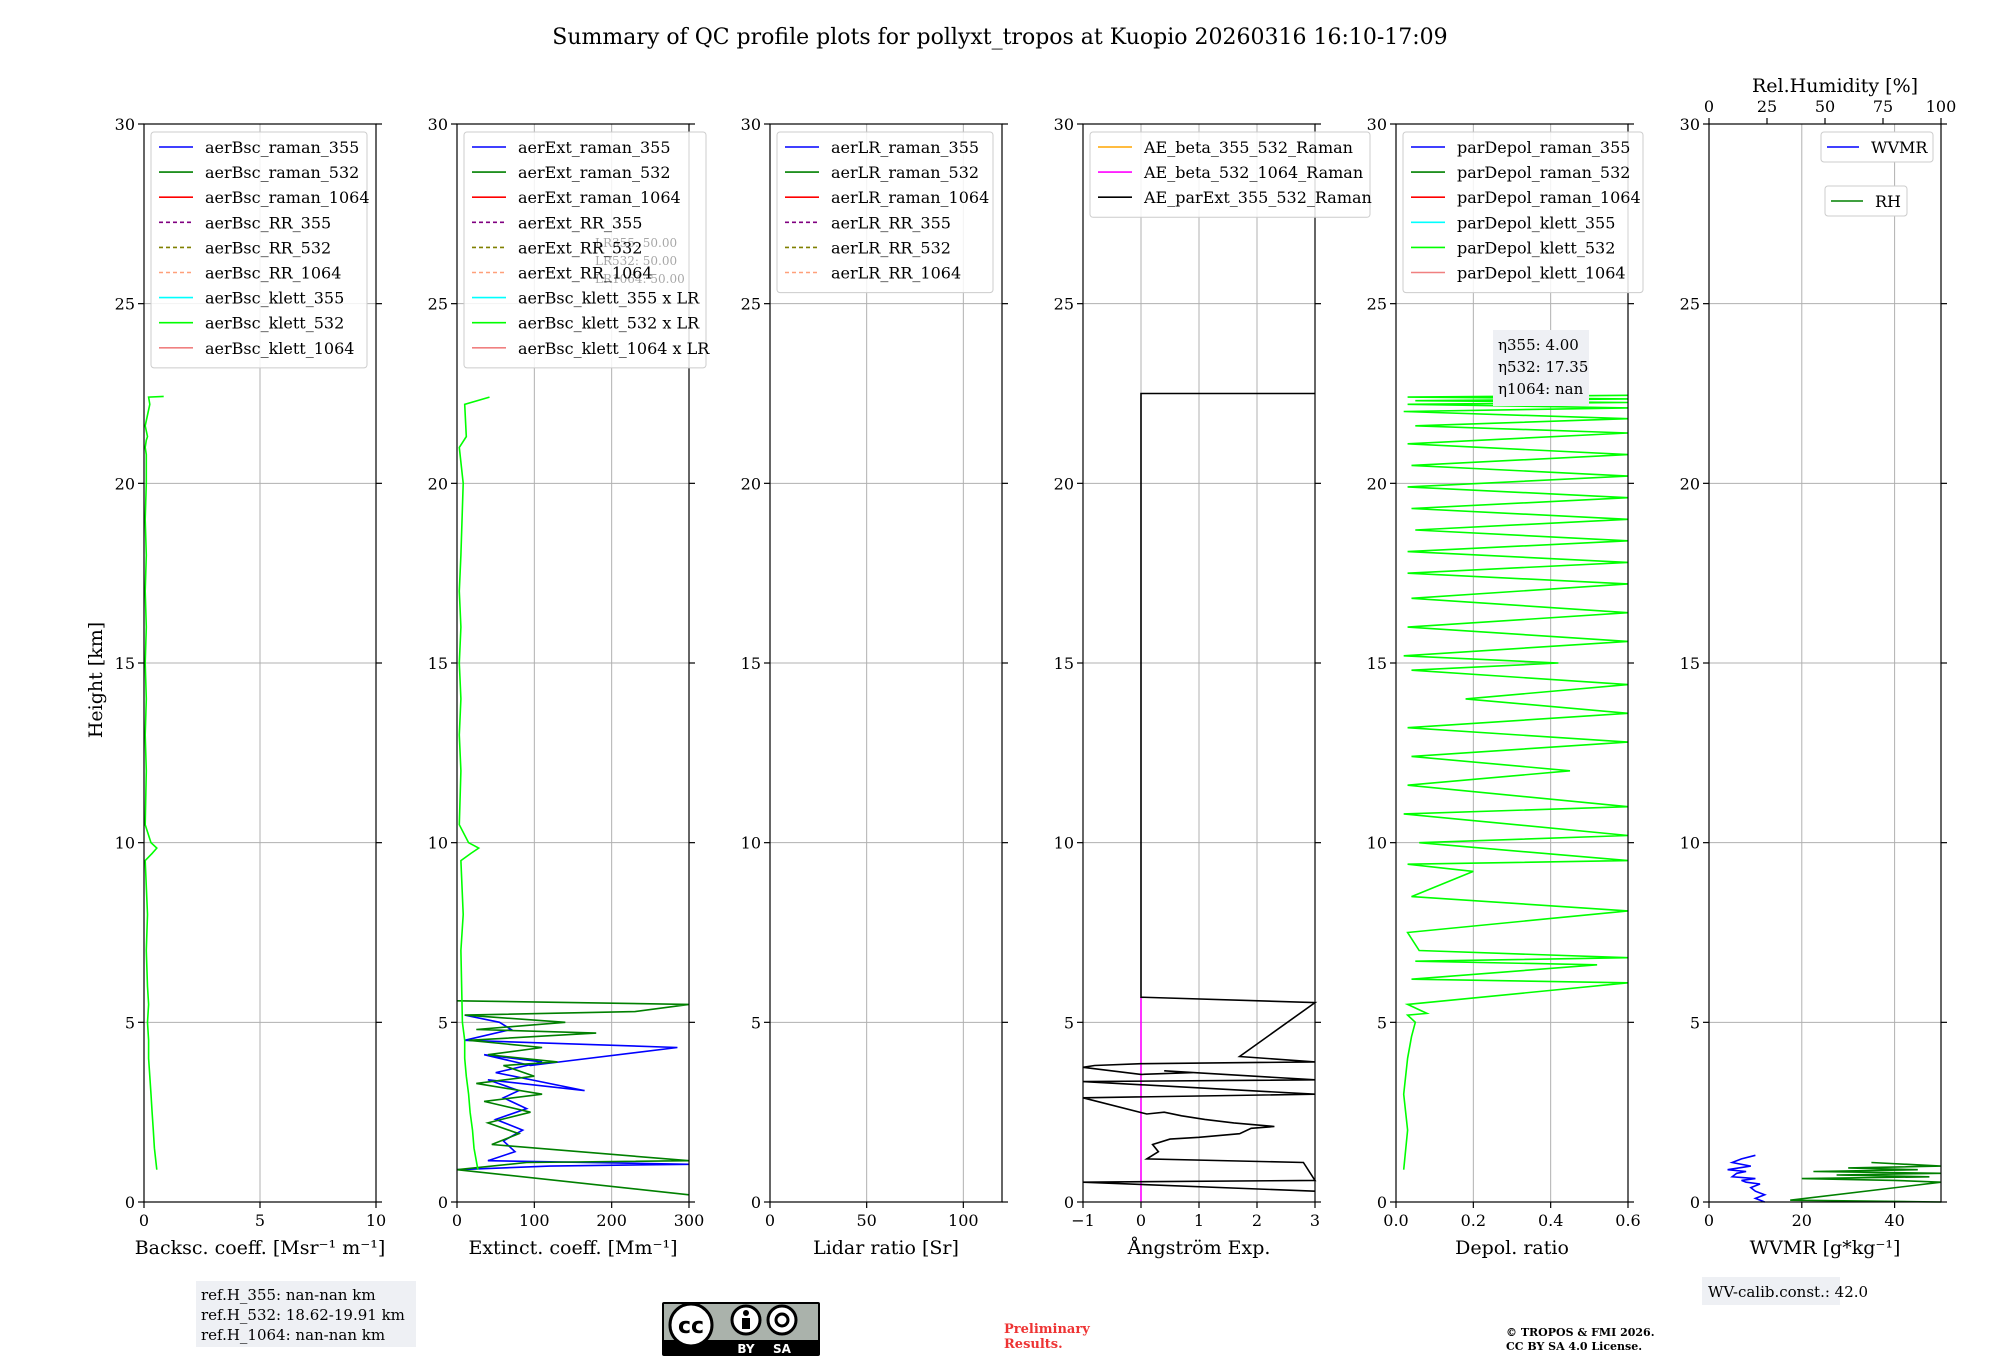  What do you see at coordinates (745, 1349) in the screenshot?
I see `by-label: BY` at bounding box center [745, 1349].